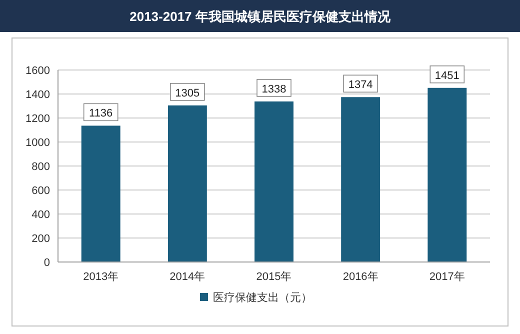 The image size is (520, 334). What do you see at coordinates (41, 215) in the screenshot?
I see `y-tick-label: 400` at bounding box center [41, 215].